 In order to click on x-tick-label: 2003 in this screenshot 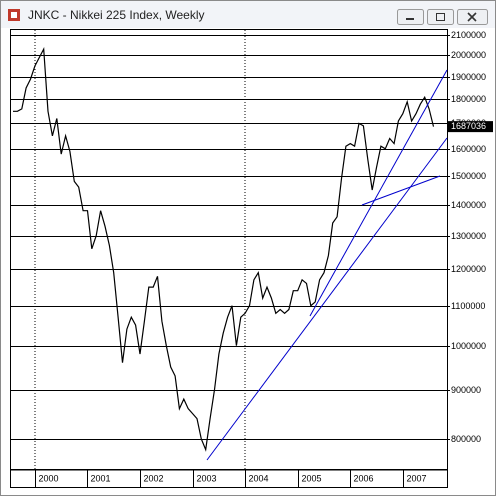, I will do `click(207, 478)`.